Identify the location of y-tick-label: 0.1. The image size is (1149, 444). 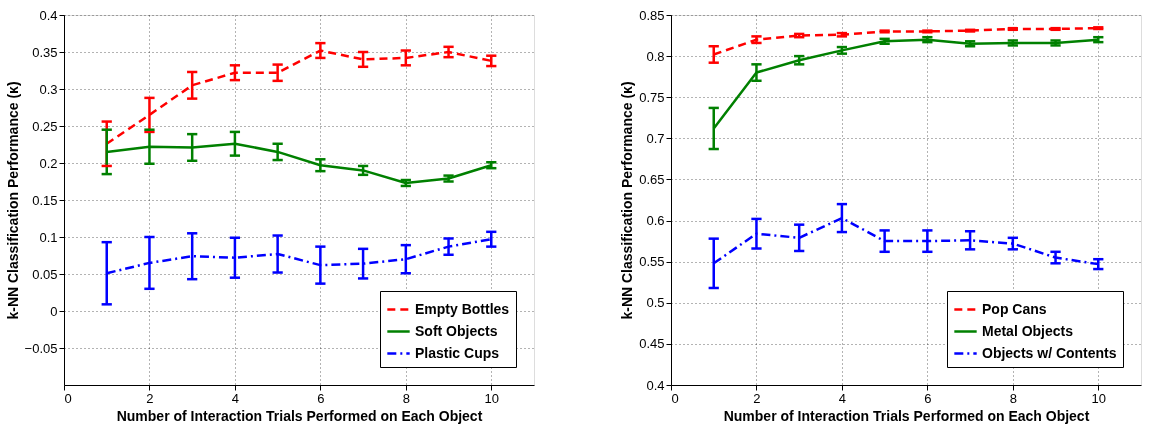
(48, 237).